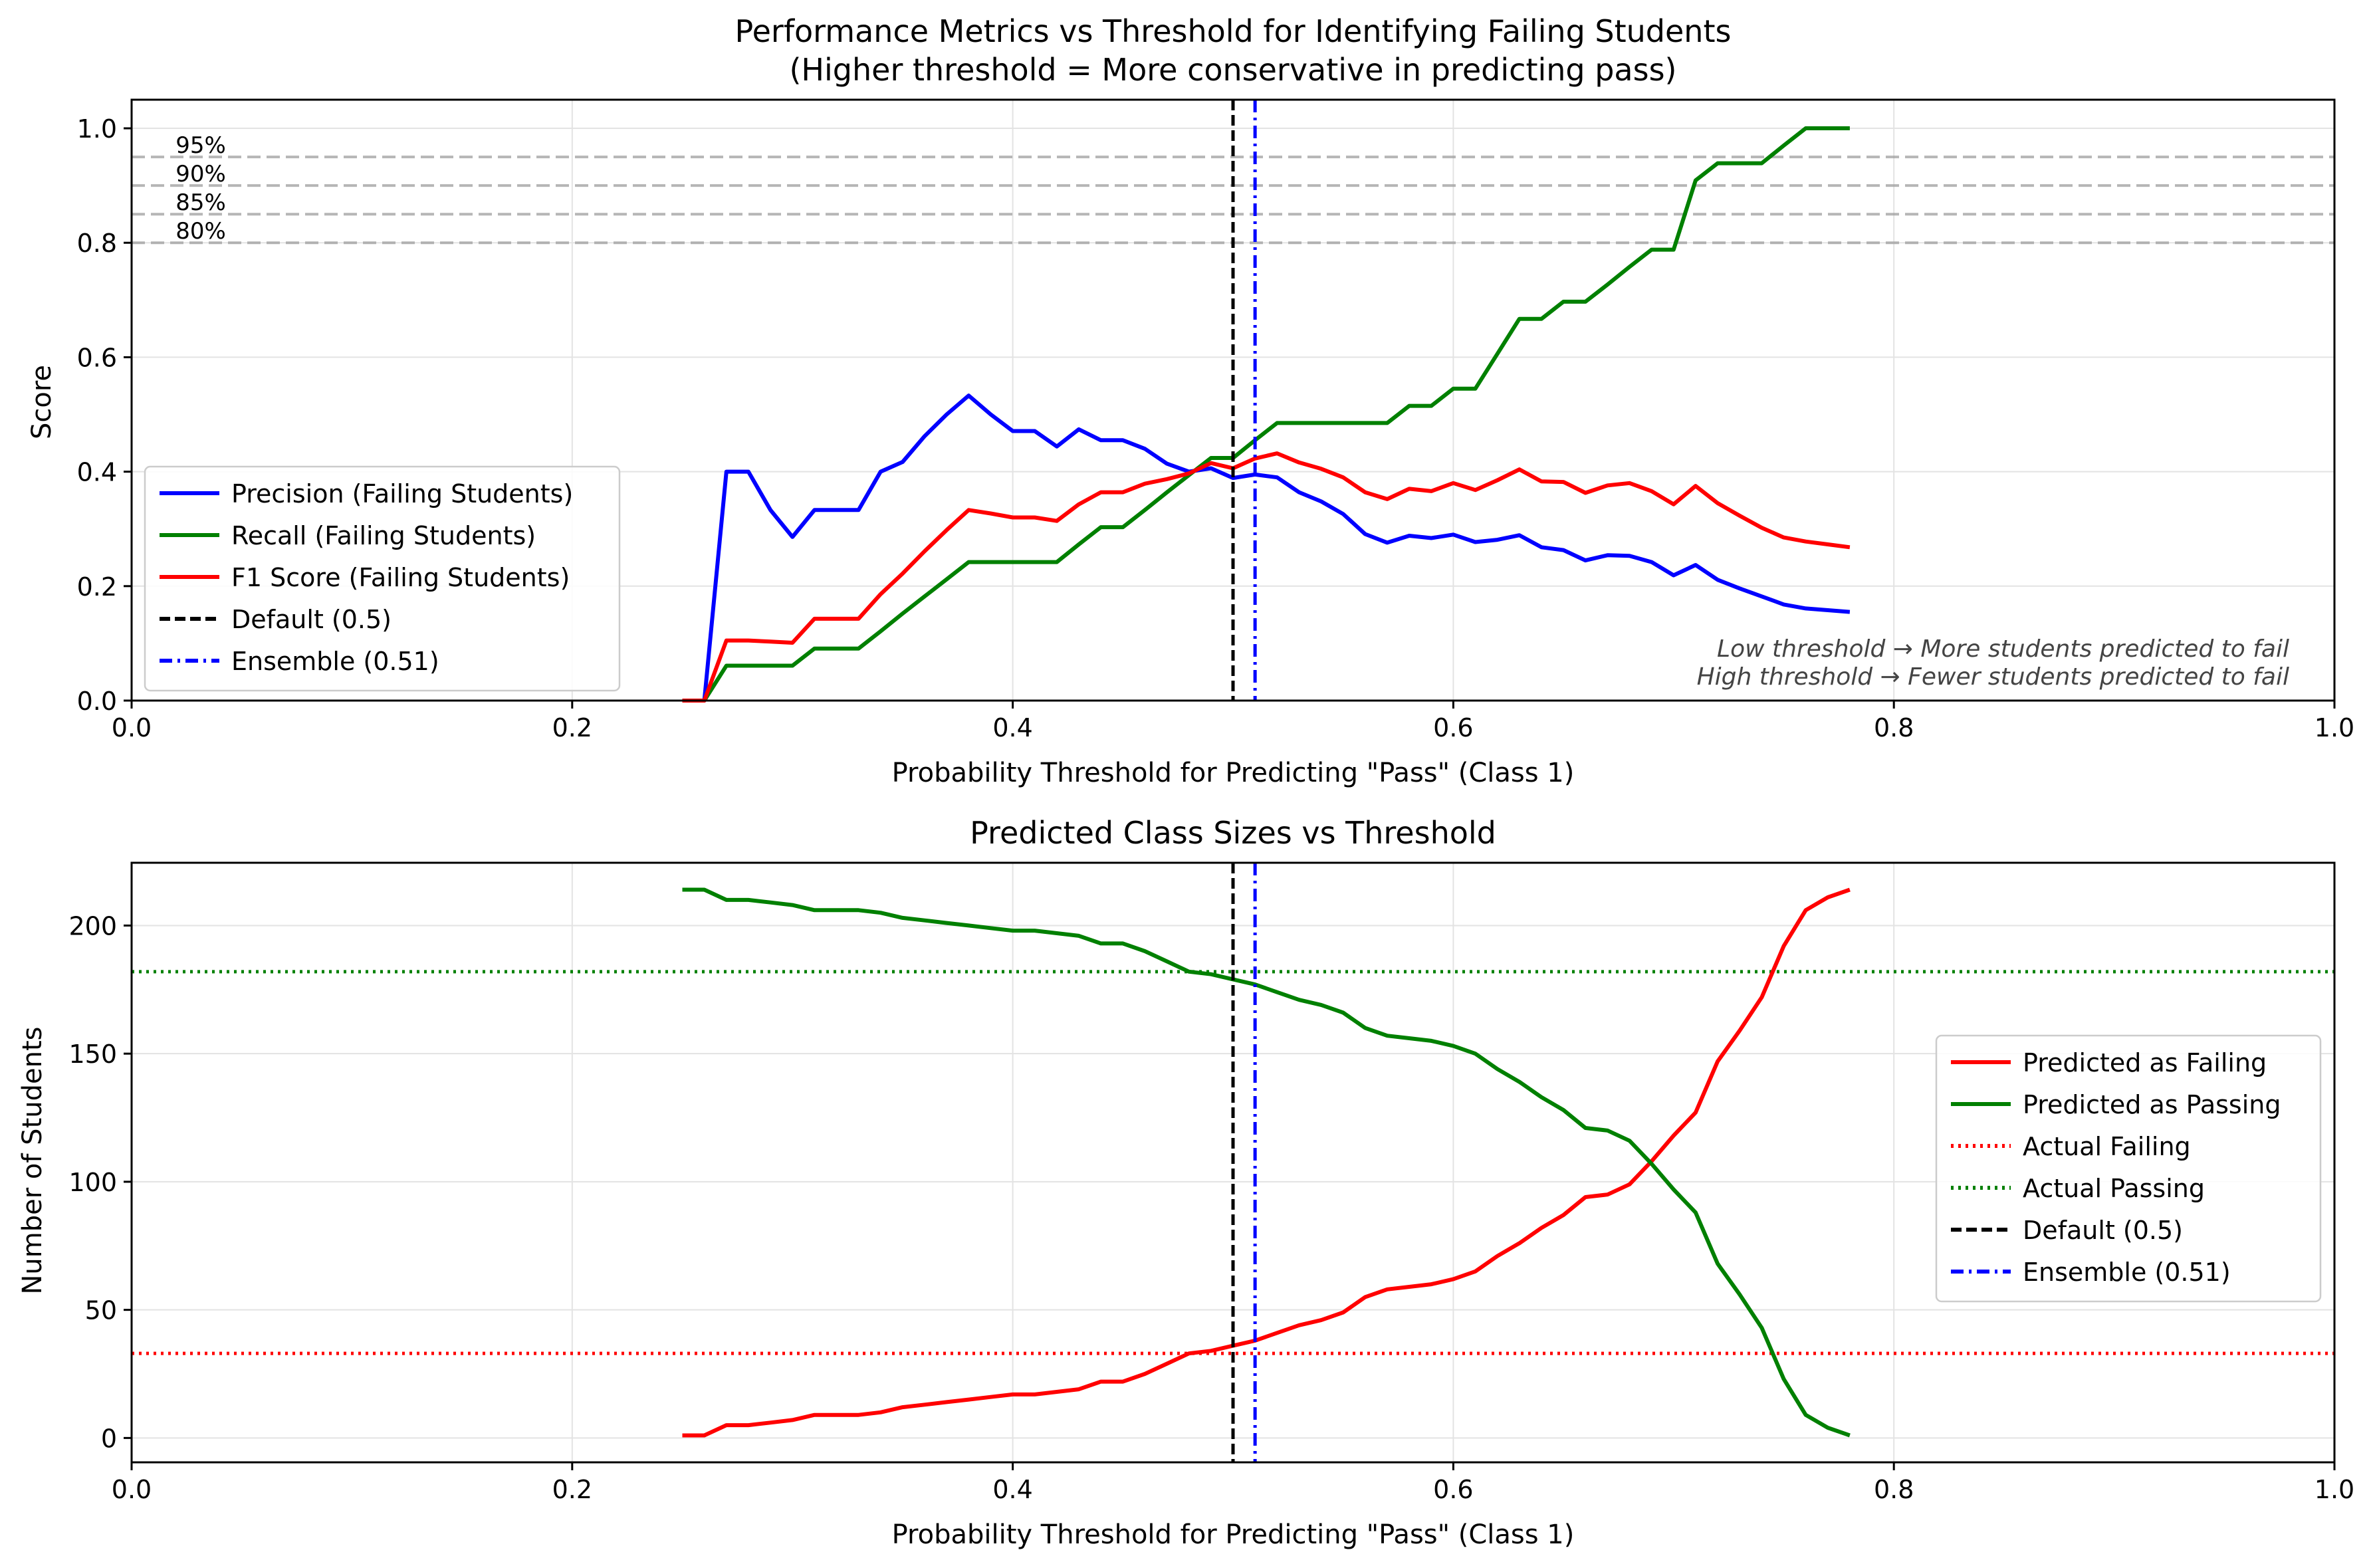 Image resolution: width=2373 pixels, height=1568 pixels. Describe the element at coordinates (97, 701) in the screenshot. I see `y-tick-label: 0.0` at that location.